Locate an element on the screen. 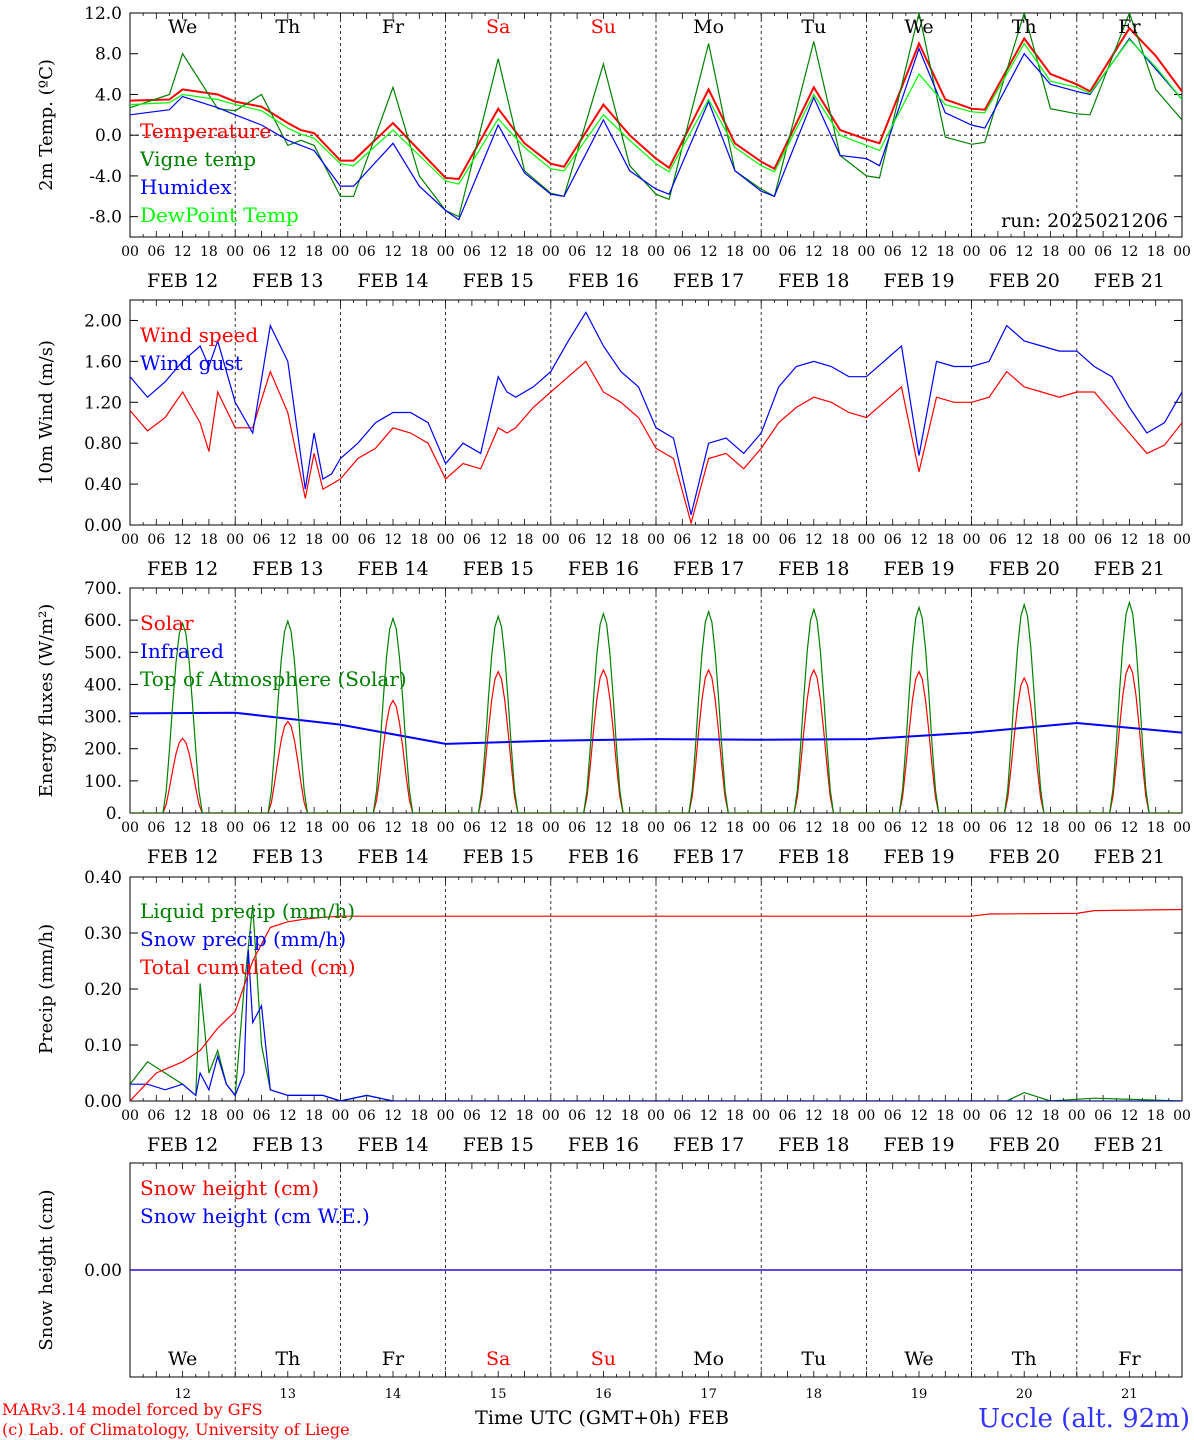 This screenshot has height=1440, width=1194. weekday-label: Th is located at coordinates (287, 27).